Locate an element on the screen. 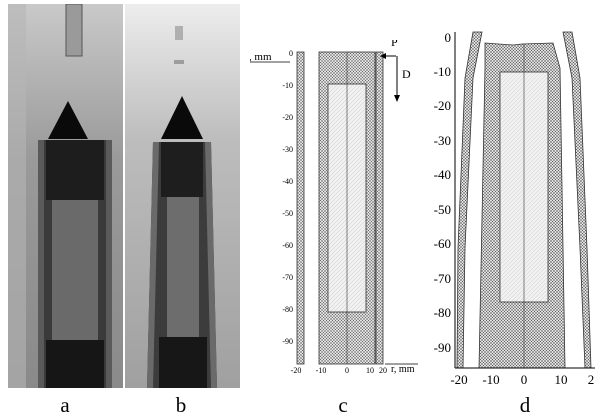  panel-label-a: a is located at coordinates (65, 405).